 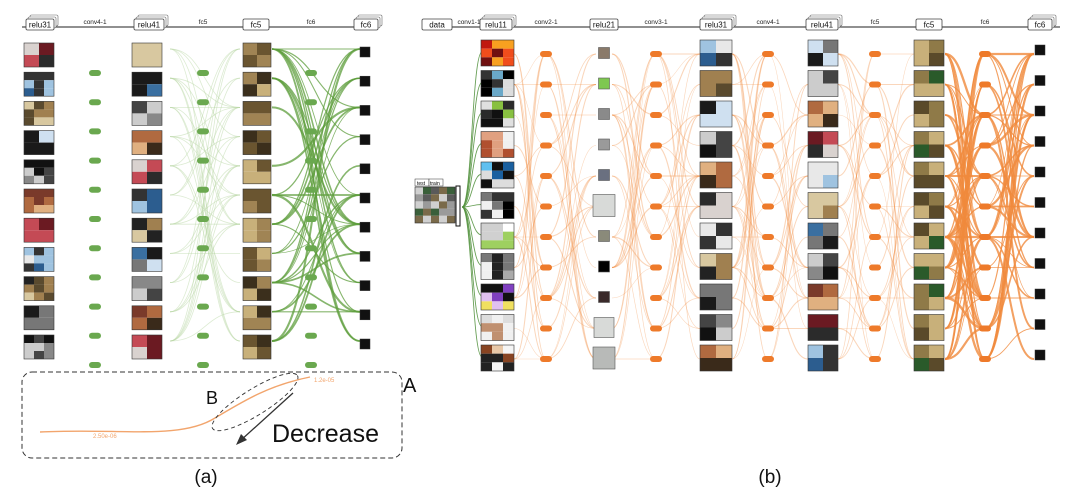 I want to click on label-a: A, so click(x=410, y=386).